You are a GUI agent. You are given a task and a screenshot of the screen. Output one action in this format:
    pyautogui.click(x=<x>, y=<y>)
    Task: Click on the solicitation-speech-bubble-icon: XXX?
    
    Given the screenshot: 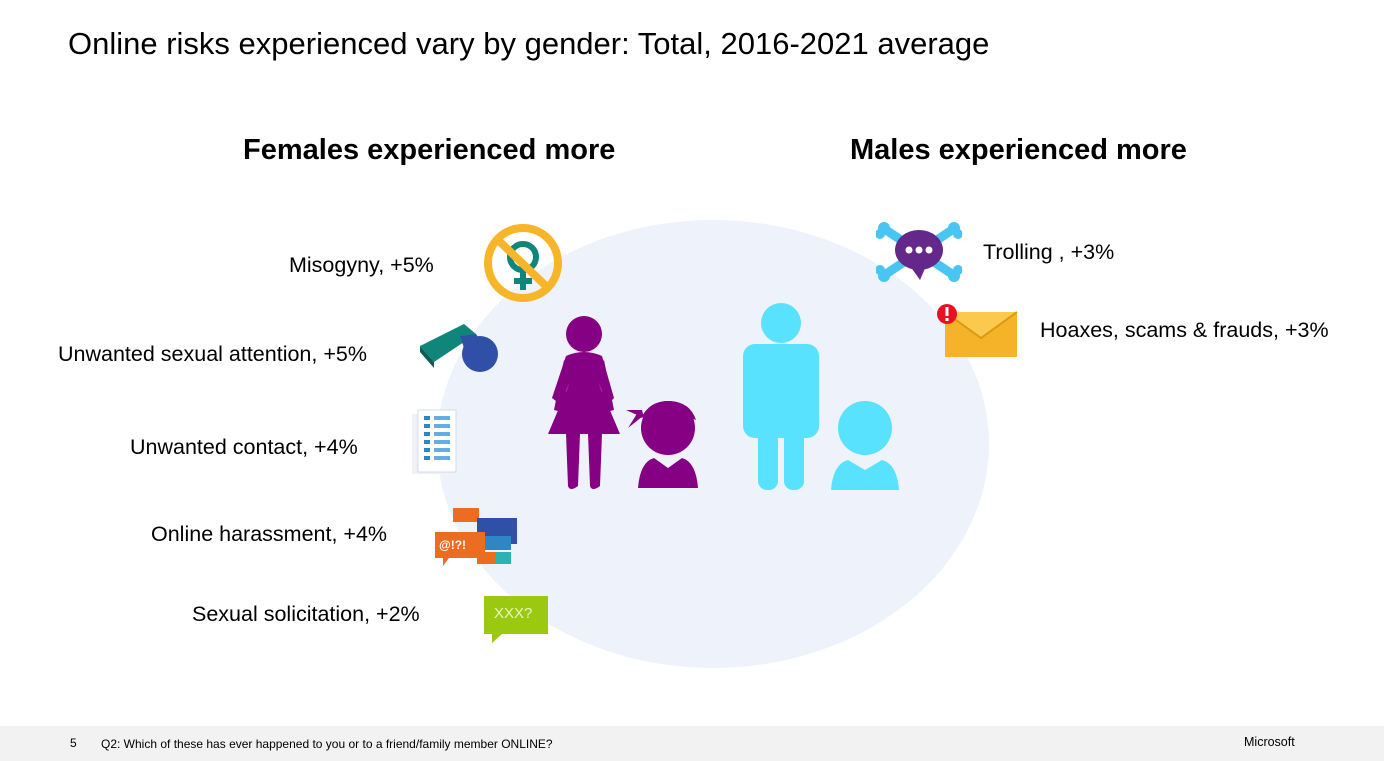 What is the action you would take?
    pyautogui.click(x=517, y=620)
    